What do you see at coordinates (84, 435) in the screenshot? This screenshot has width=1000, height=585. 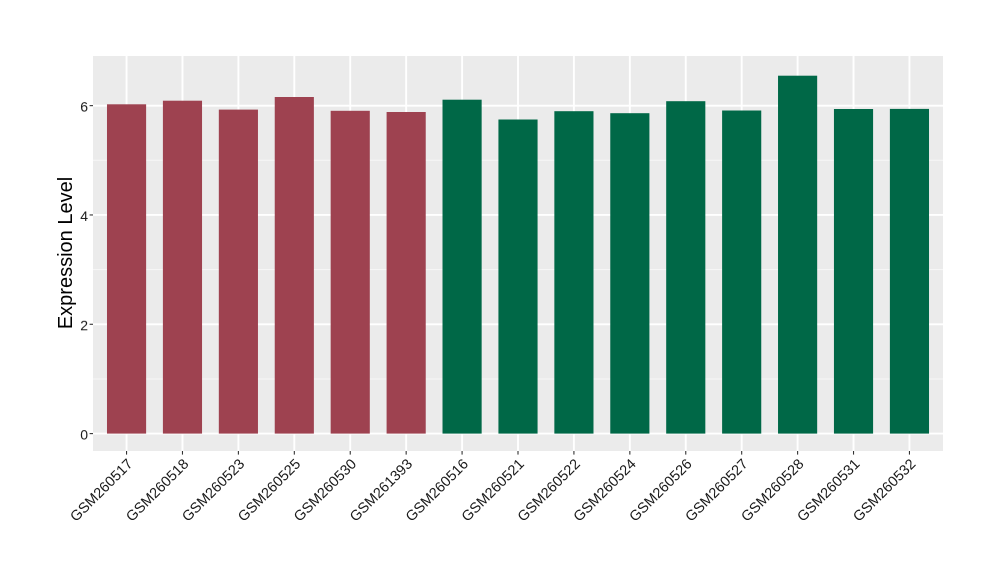 I see `svg-text: 0` at bounding box center [84, 435].